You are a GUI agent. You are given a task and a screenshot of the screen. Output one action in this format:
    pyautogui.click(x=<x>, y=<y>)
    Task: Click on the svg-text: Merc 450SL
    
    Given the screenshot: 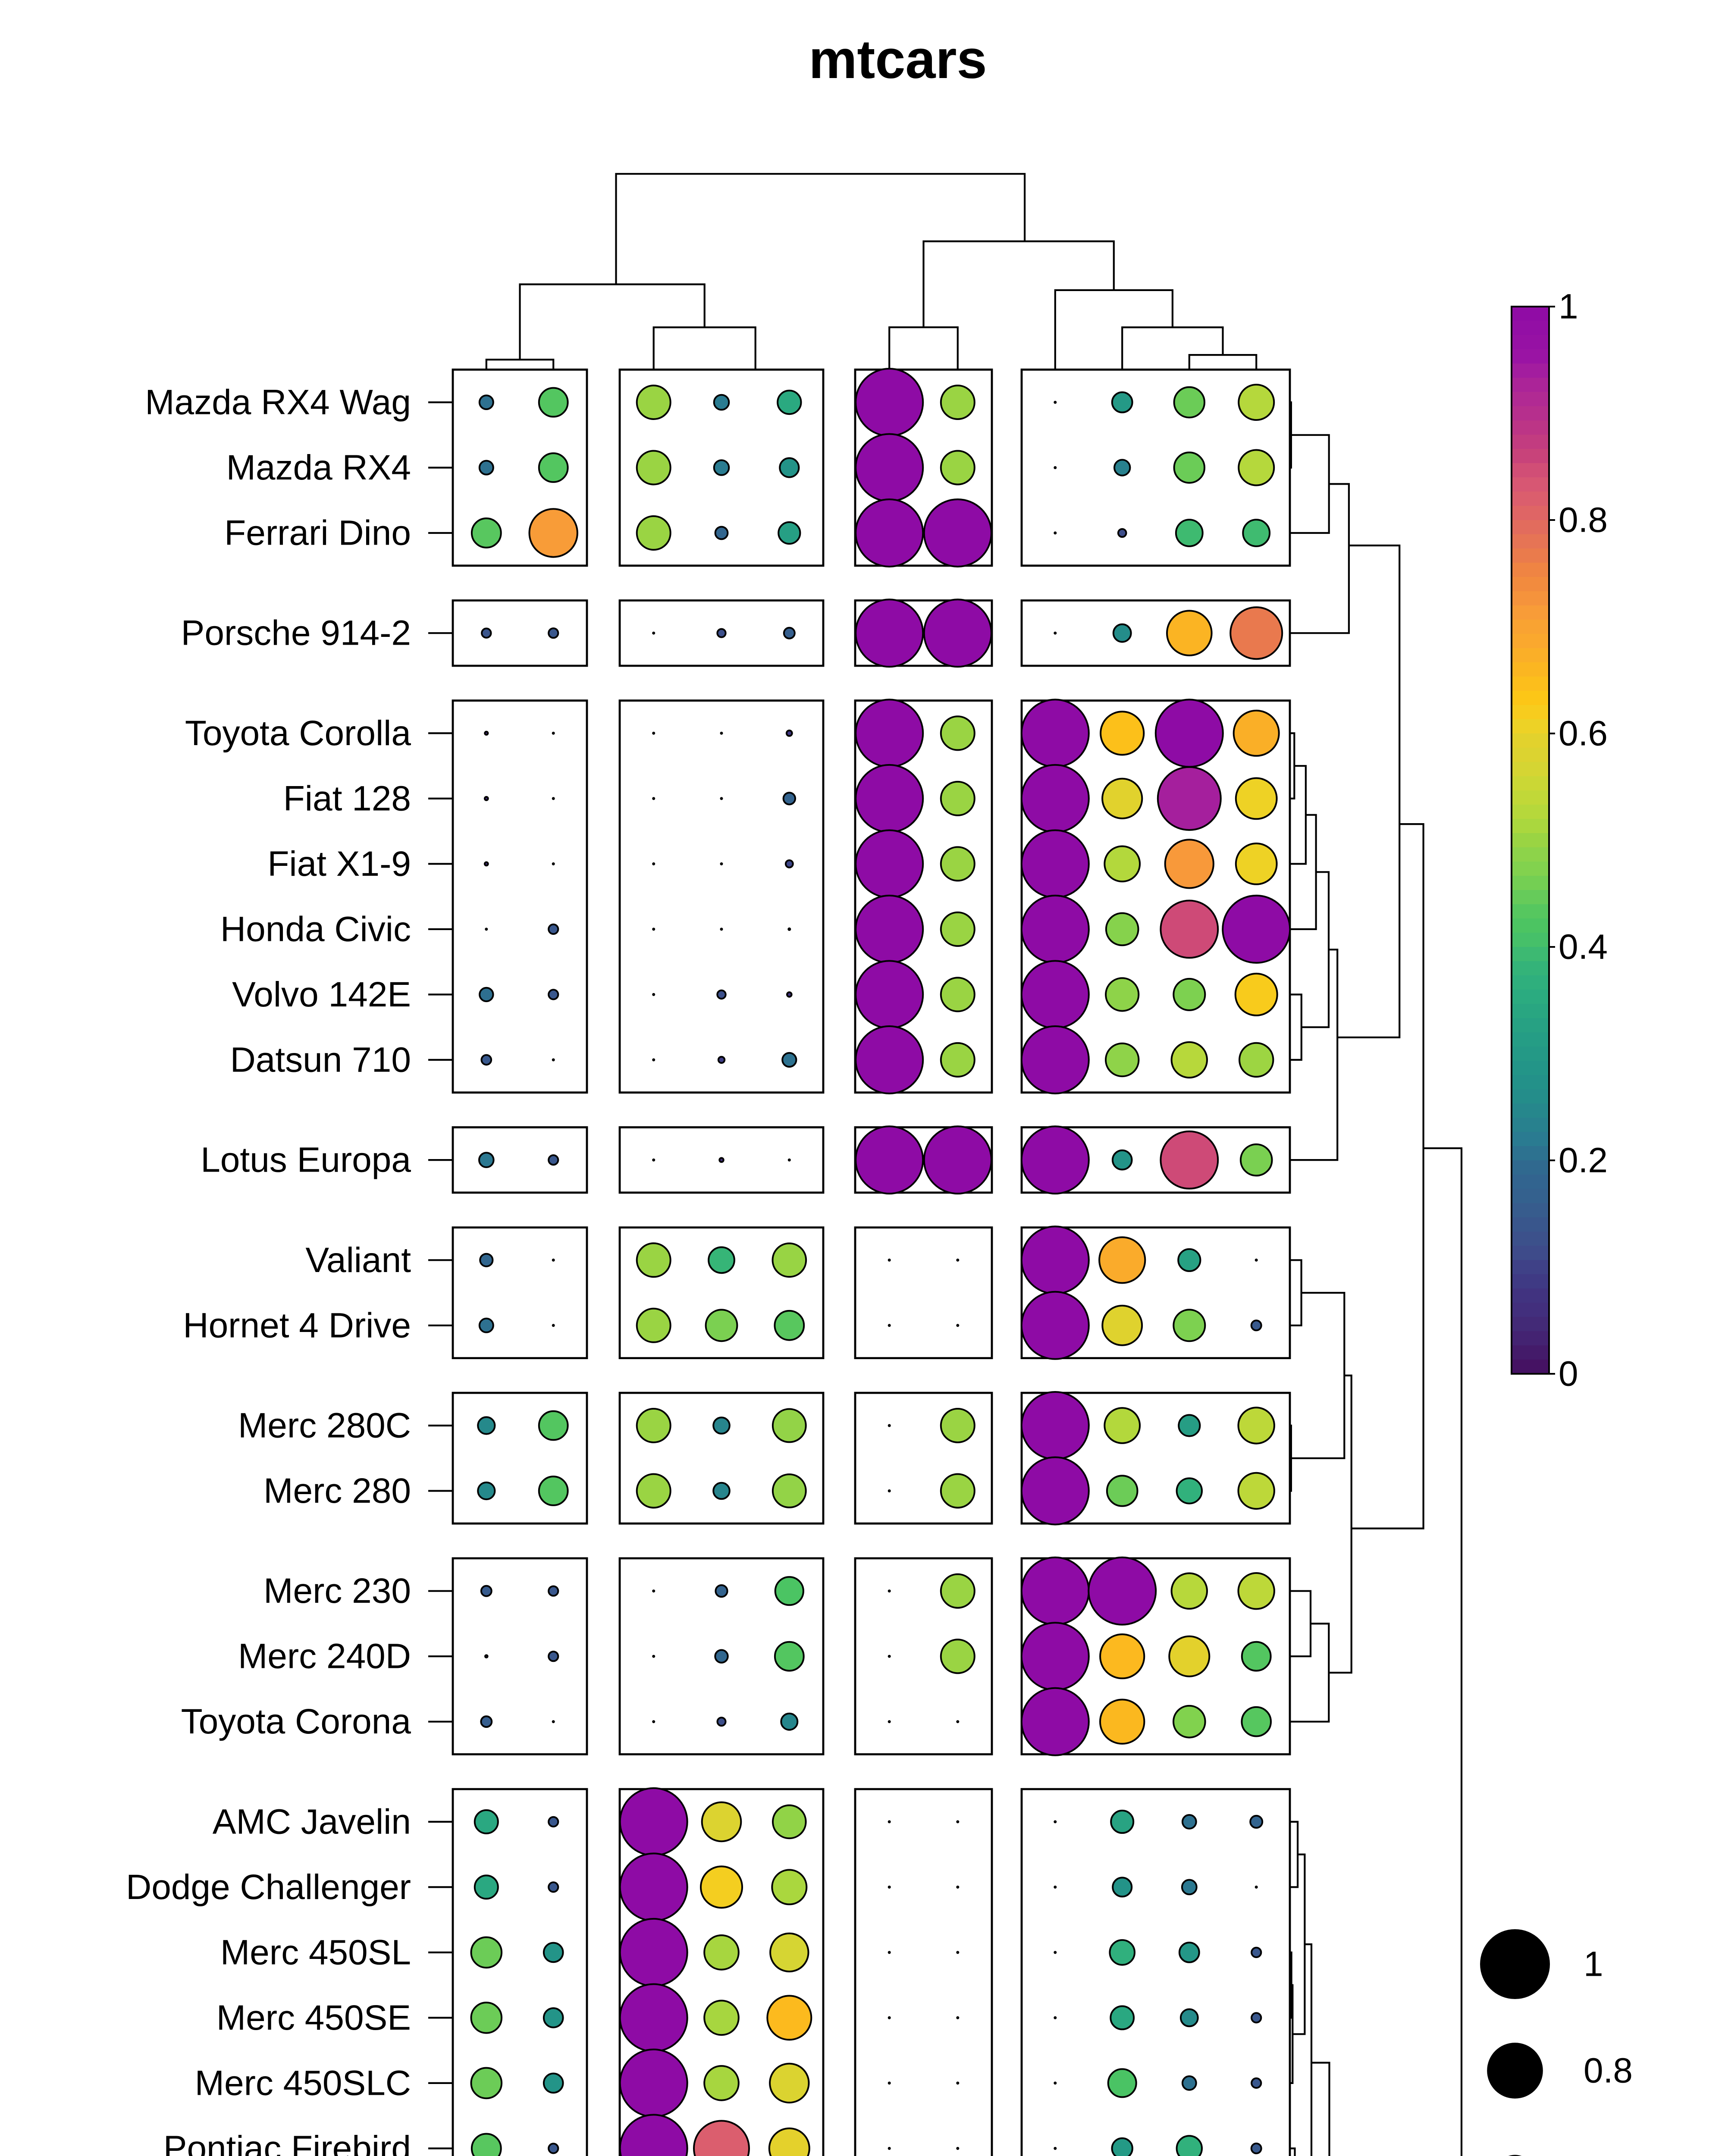 What is the action you would take?
    pyautogui.click(x=315, y=1952)
    